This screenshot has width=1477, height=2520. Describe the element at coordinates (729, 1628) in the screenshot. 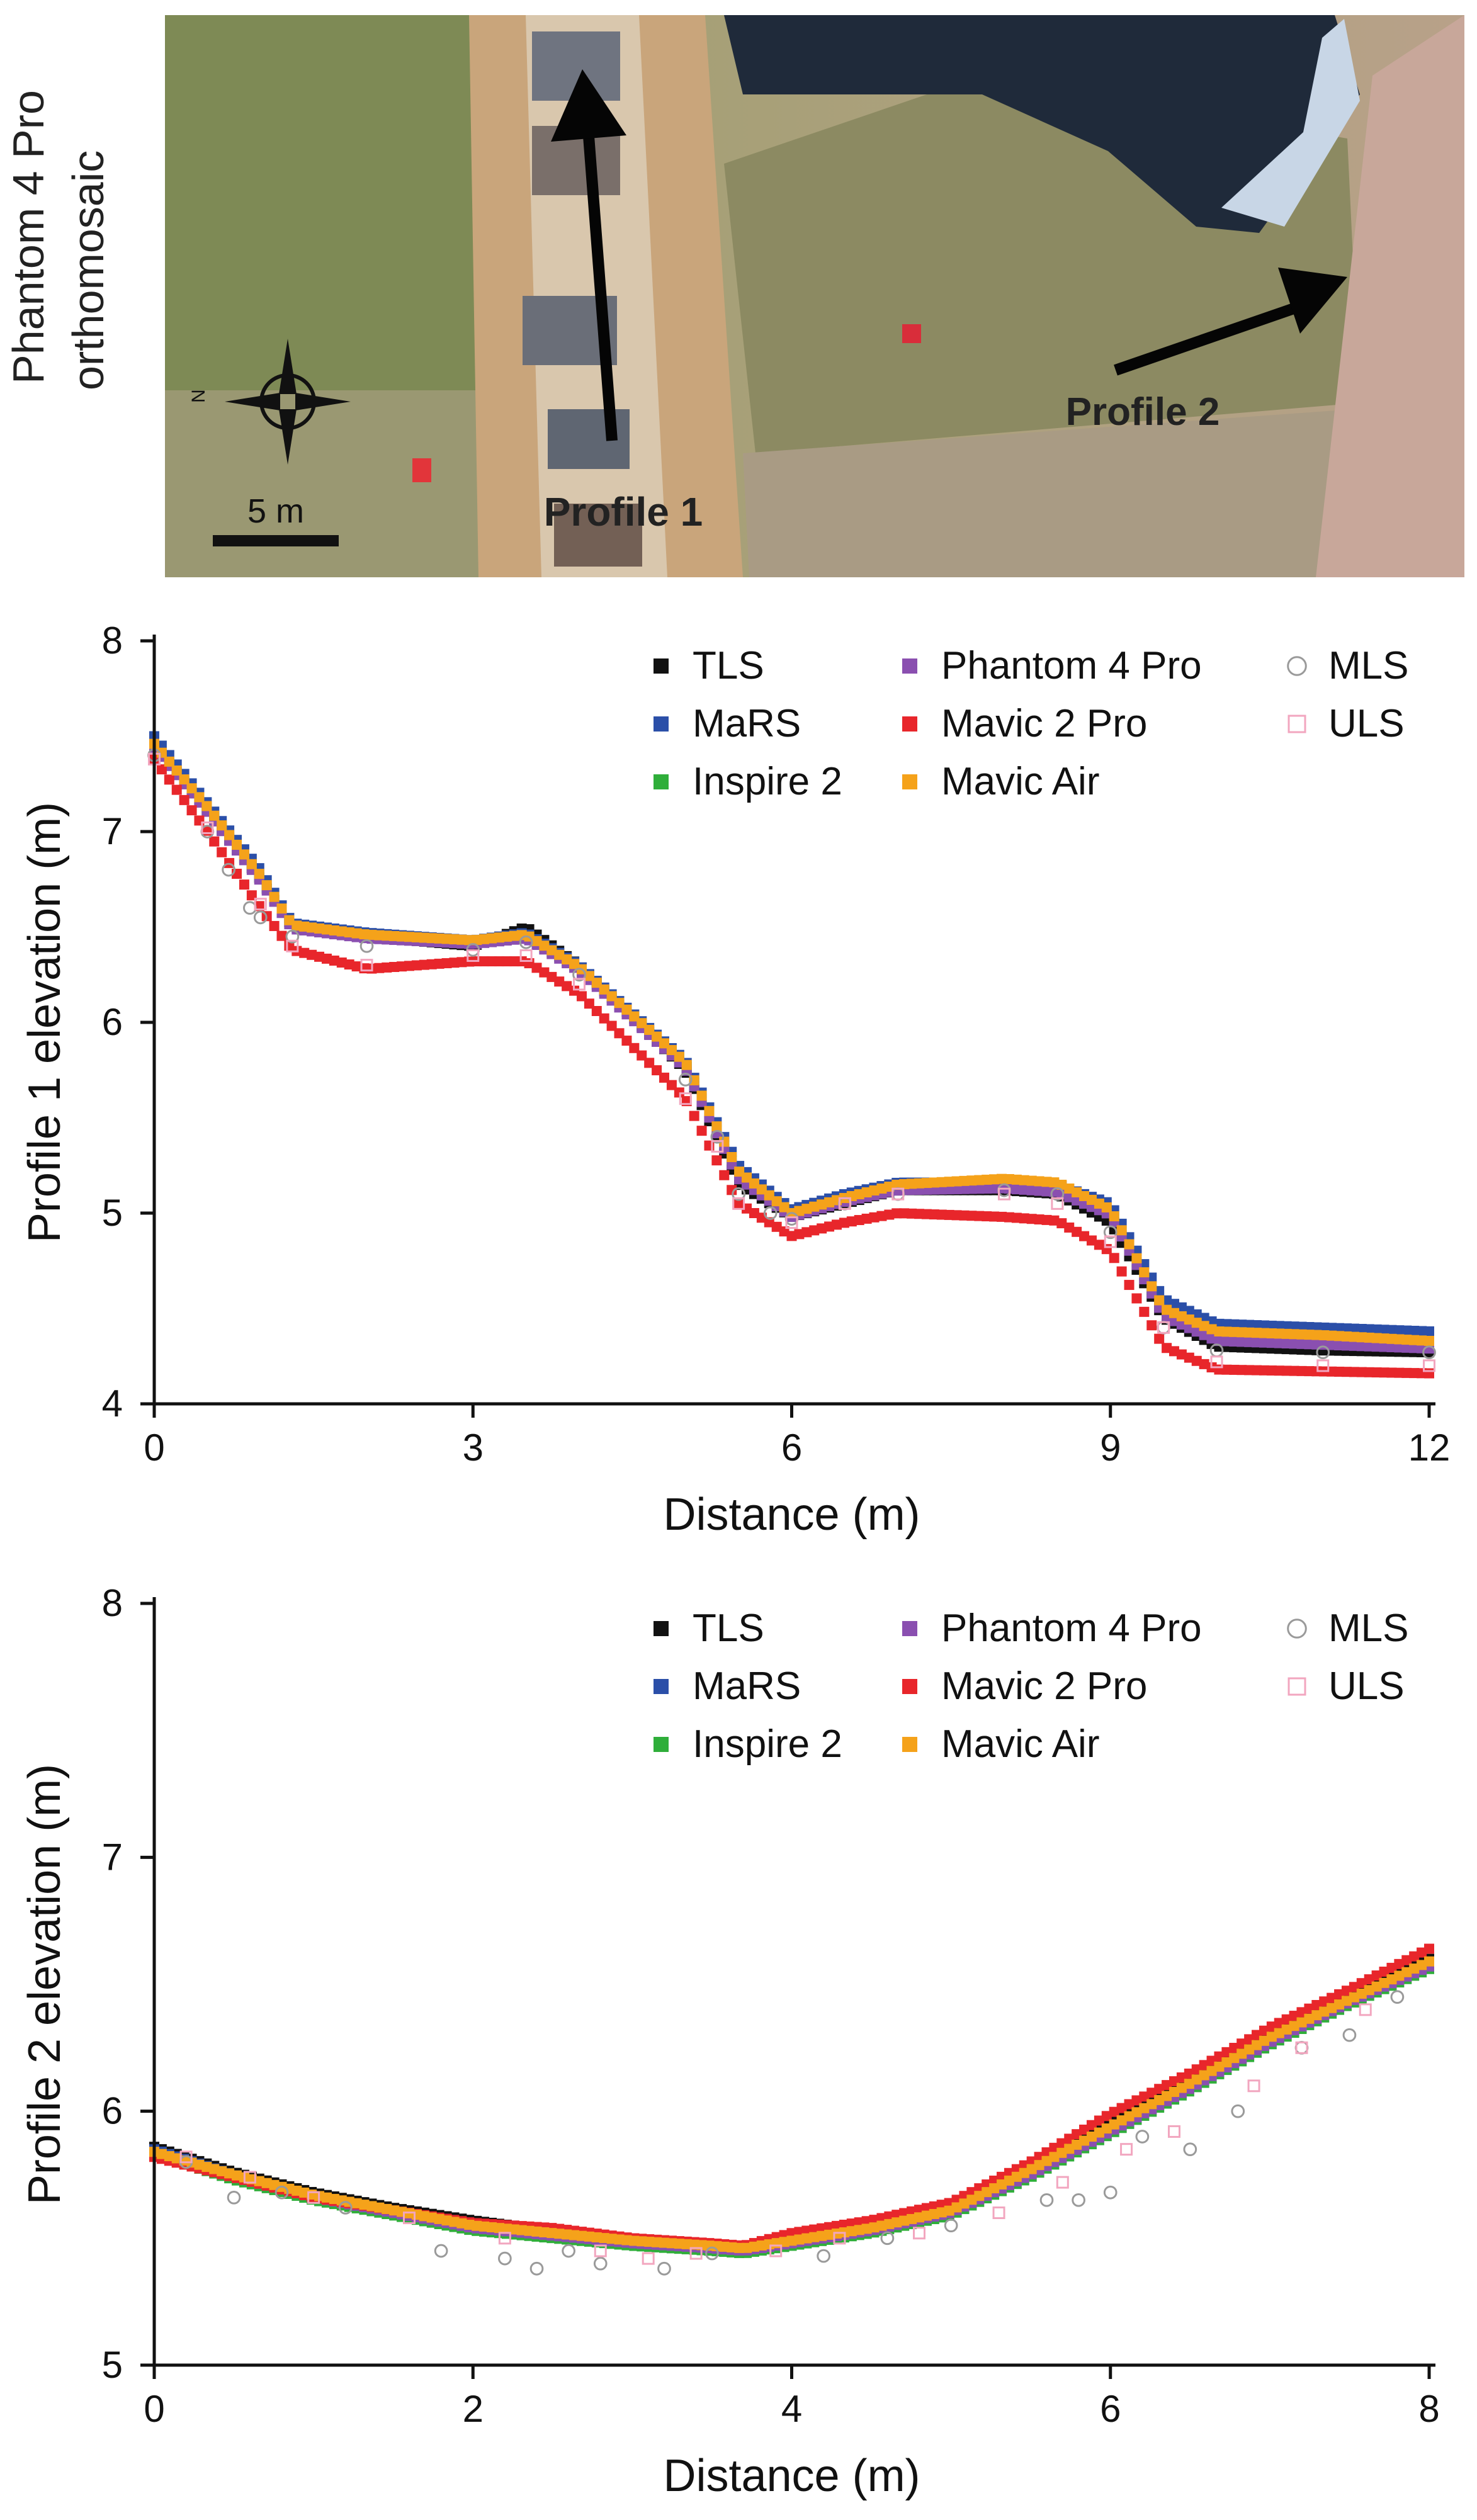

I see `legend-label: TLS` at that location.